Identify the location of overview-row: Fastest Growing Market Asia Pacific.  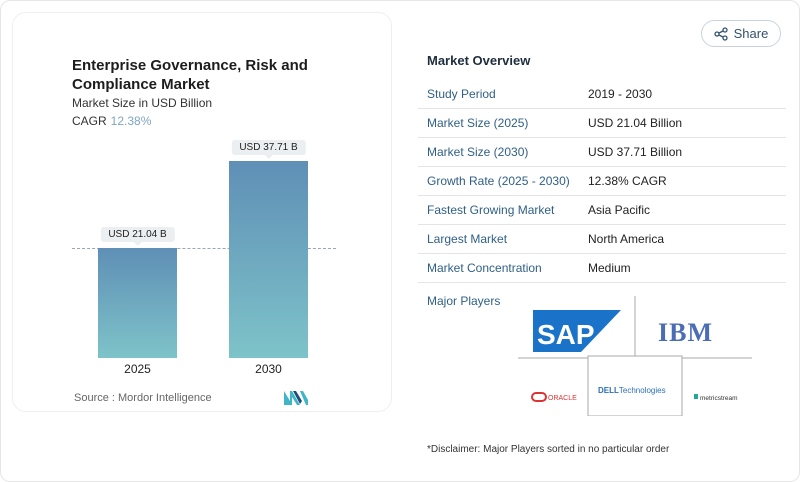
(602, 210).